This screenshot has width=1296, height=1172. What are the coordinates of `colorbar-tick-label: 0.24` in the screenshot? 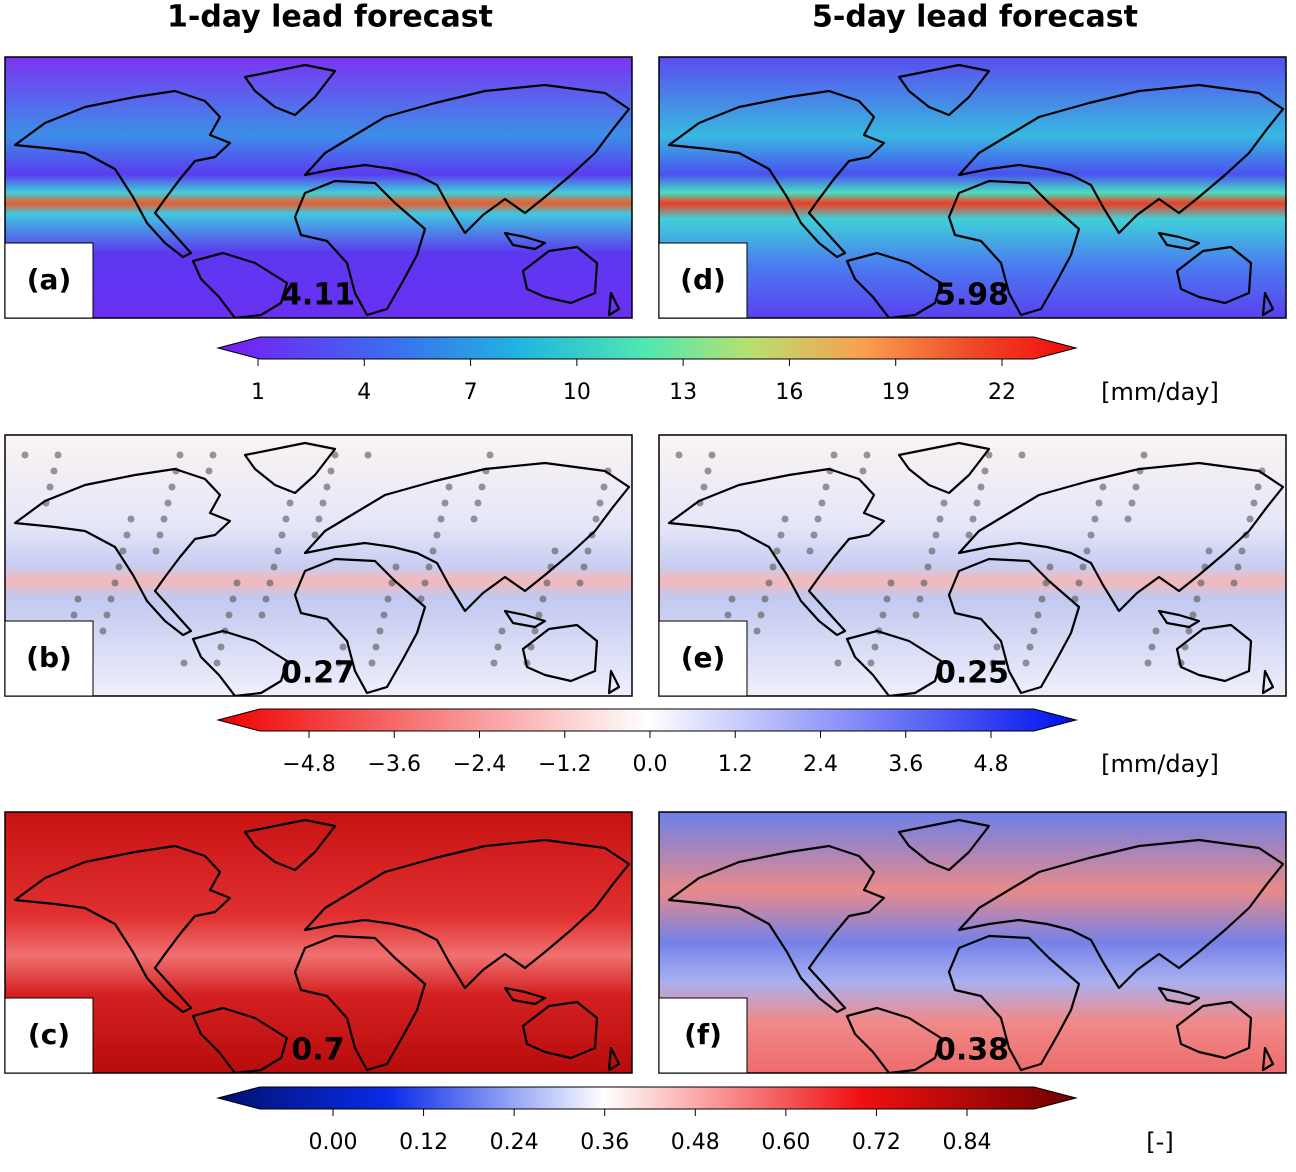 It's located at (514, 1142).